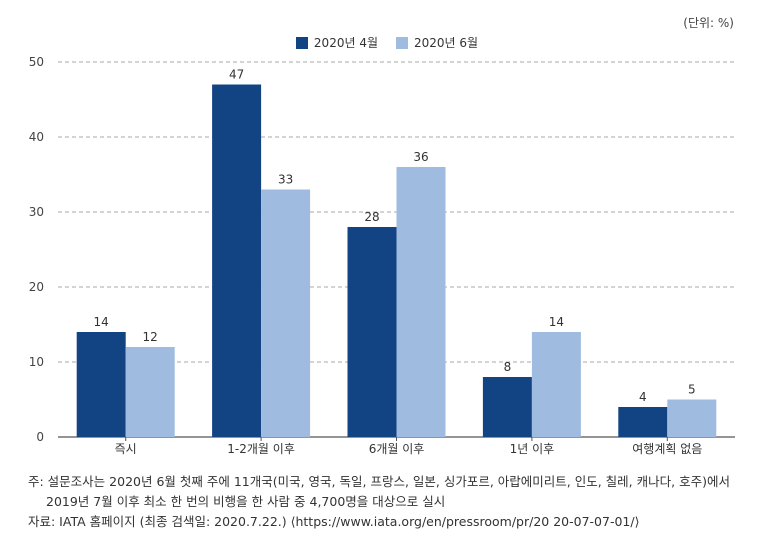 The height and width of the screenshot is (543, 774). What do you see at coordinates (345, 43) in the screenshot?
I see `legend-label-series1: 2020년 4월` at bounding box center [345, 43].